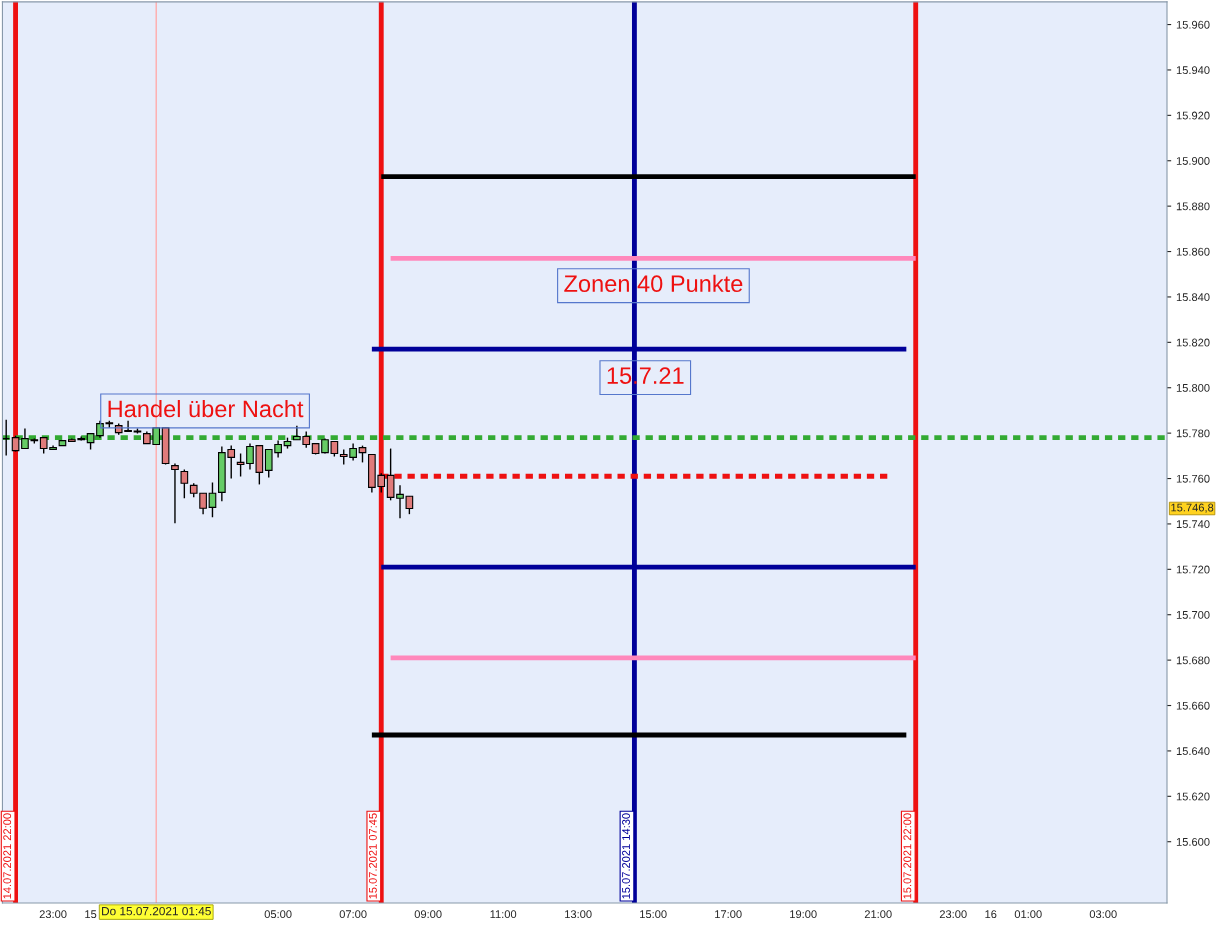  I want to click on y-tick-label: 15.760, so click(1193, 478).